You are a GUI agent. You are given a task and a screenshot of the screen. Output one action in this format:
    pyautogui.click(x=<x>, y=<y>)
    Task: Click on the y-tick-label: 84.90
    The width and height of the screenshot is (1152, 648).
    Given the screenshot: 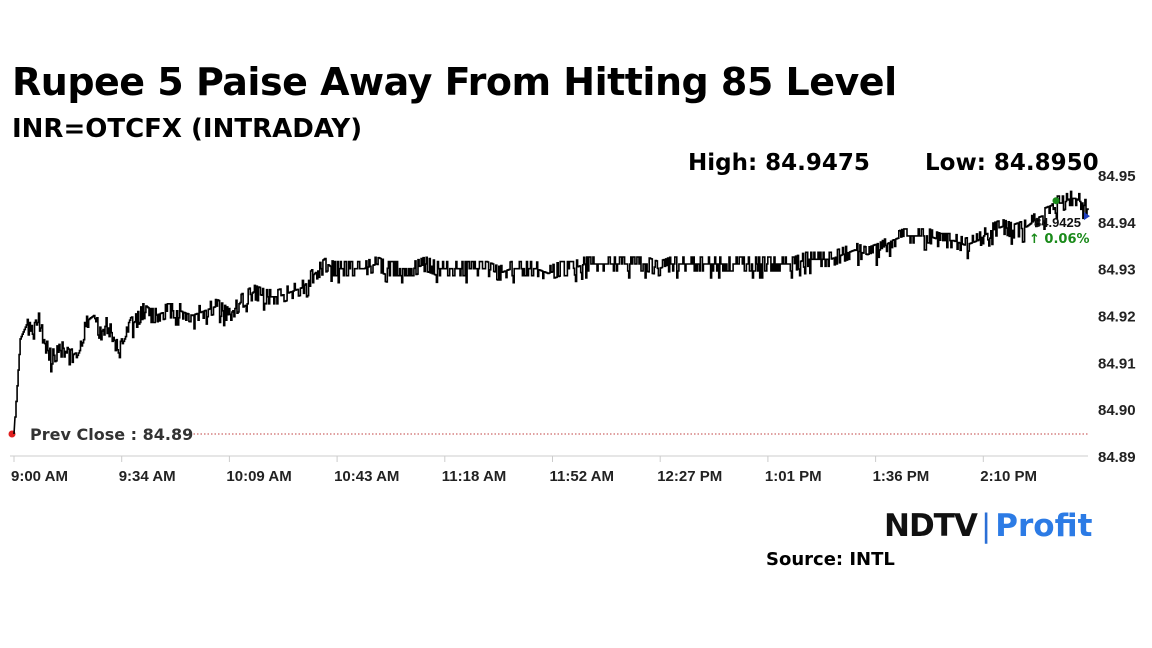 What is the action you would take?
    pyautogui.click(x=1117, y=410)
    